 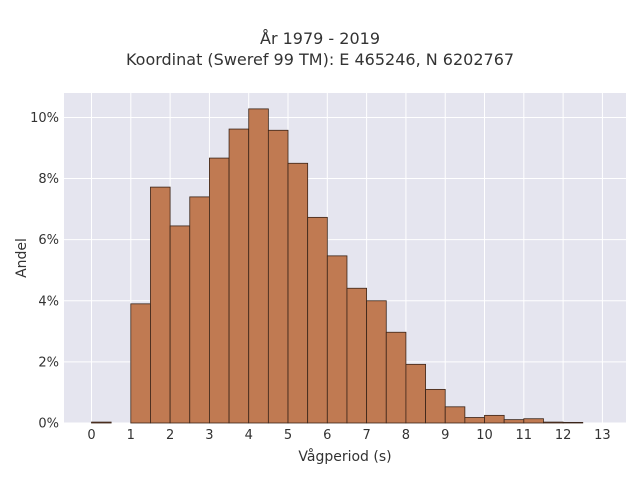 I want to click on x-tick-label: 10, so click(x=484, y=435).